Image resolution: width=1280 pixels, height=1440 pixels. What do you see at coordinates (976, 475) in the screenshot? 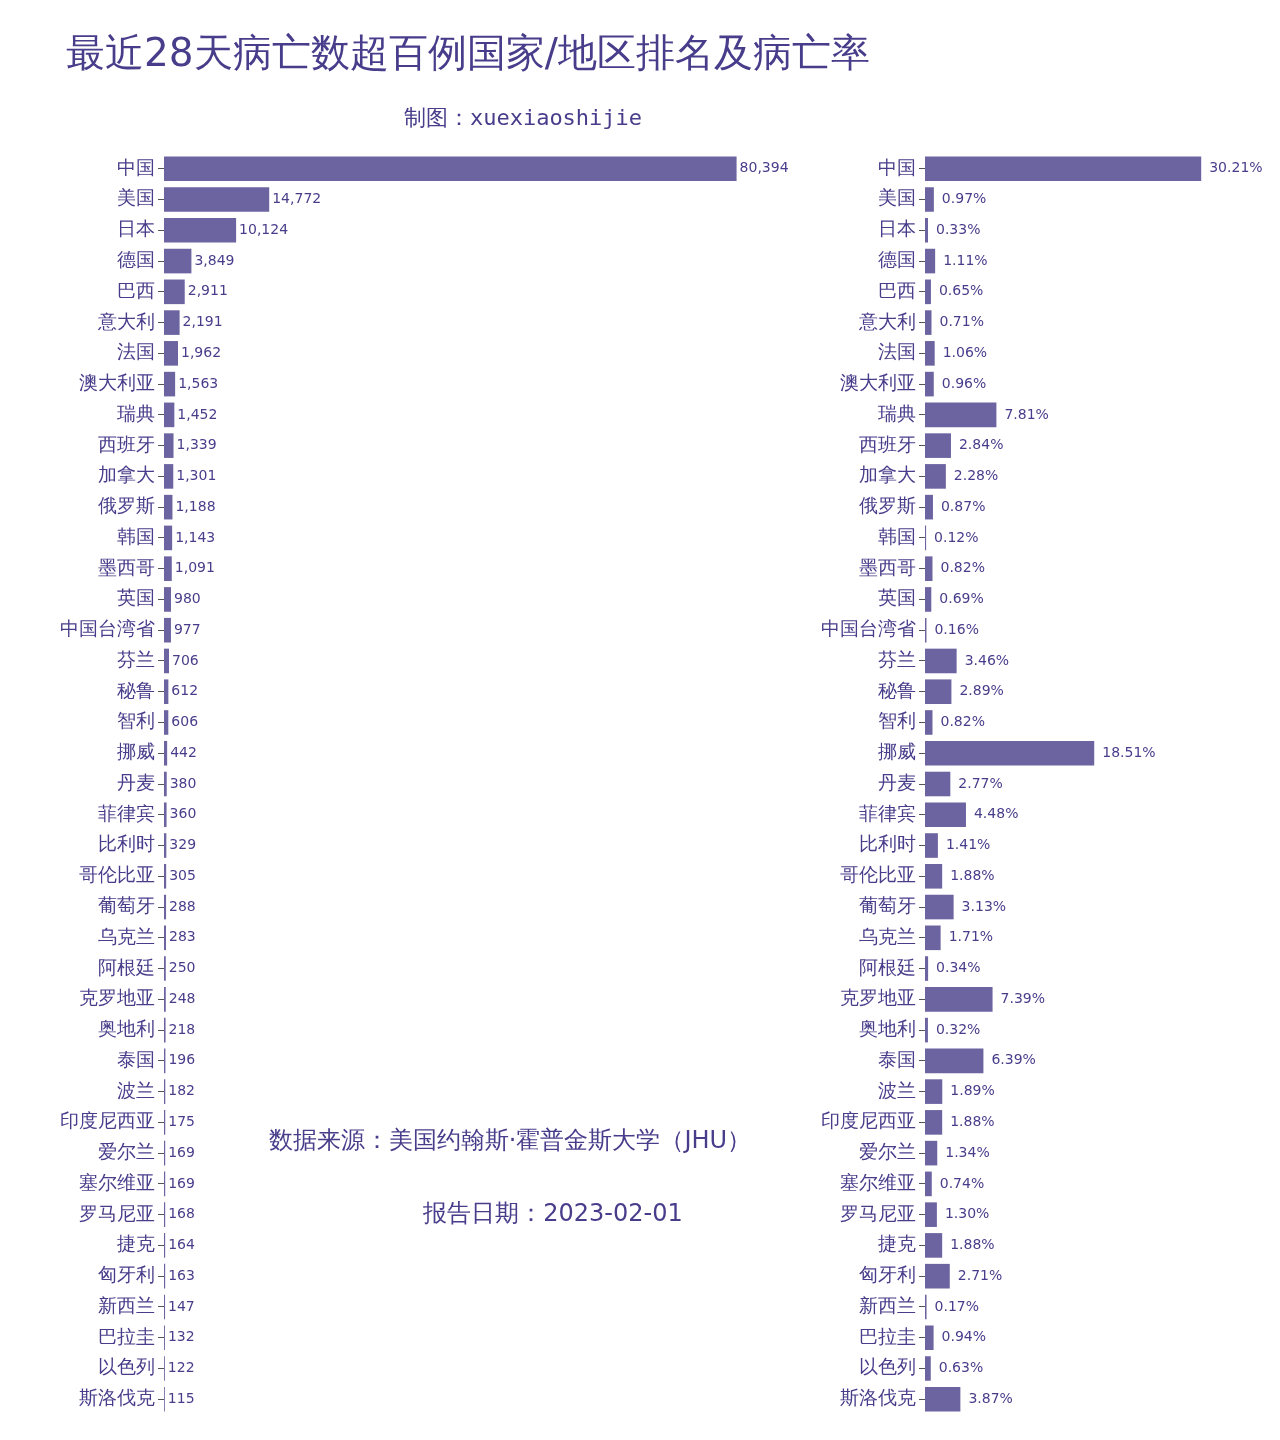
I see `data-label: 2.28%` at bounding box center [976, 475].